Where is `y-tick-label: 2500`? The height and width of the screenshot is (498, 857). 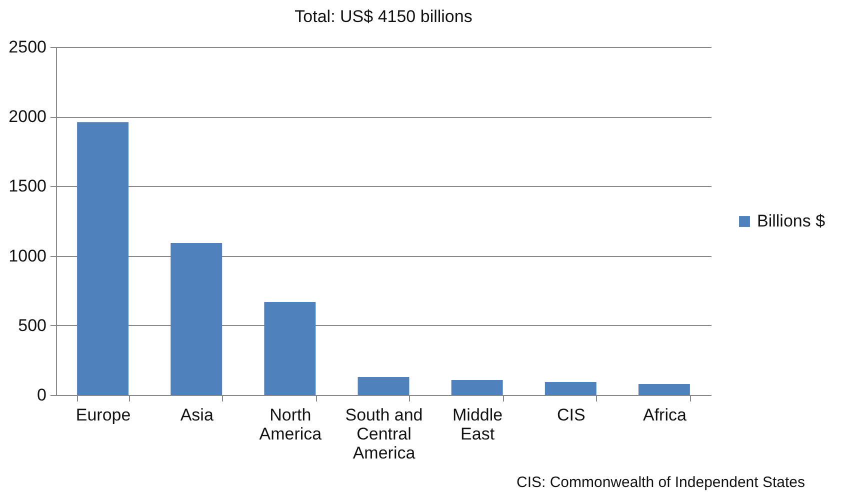
y-tick-label: 2500 is located at coordinates (27, 47).